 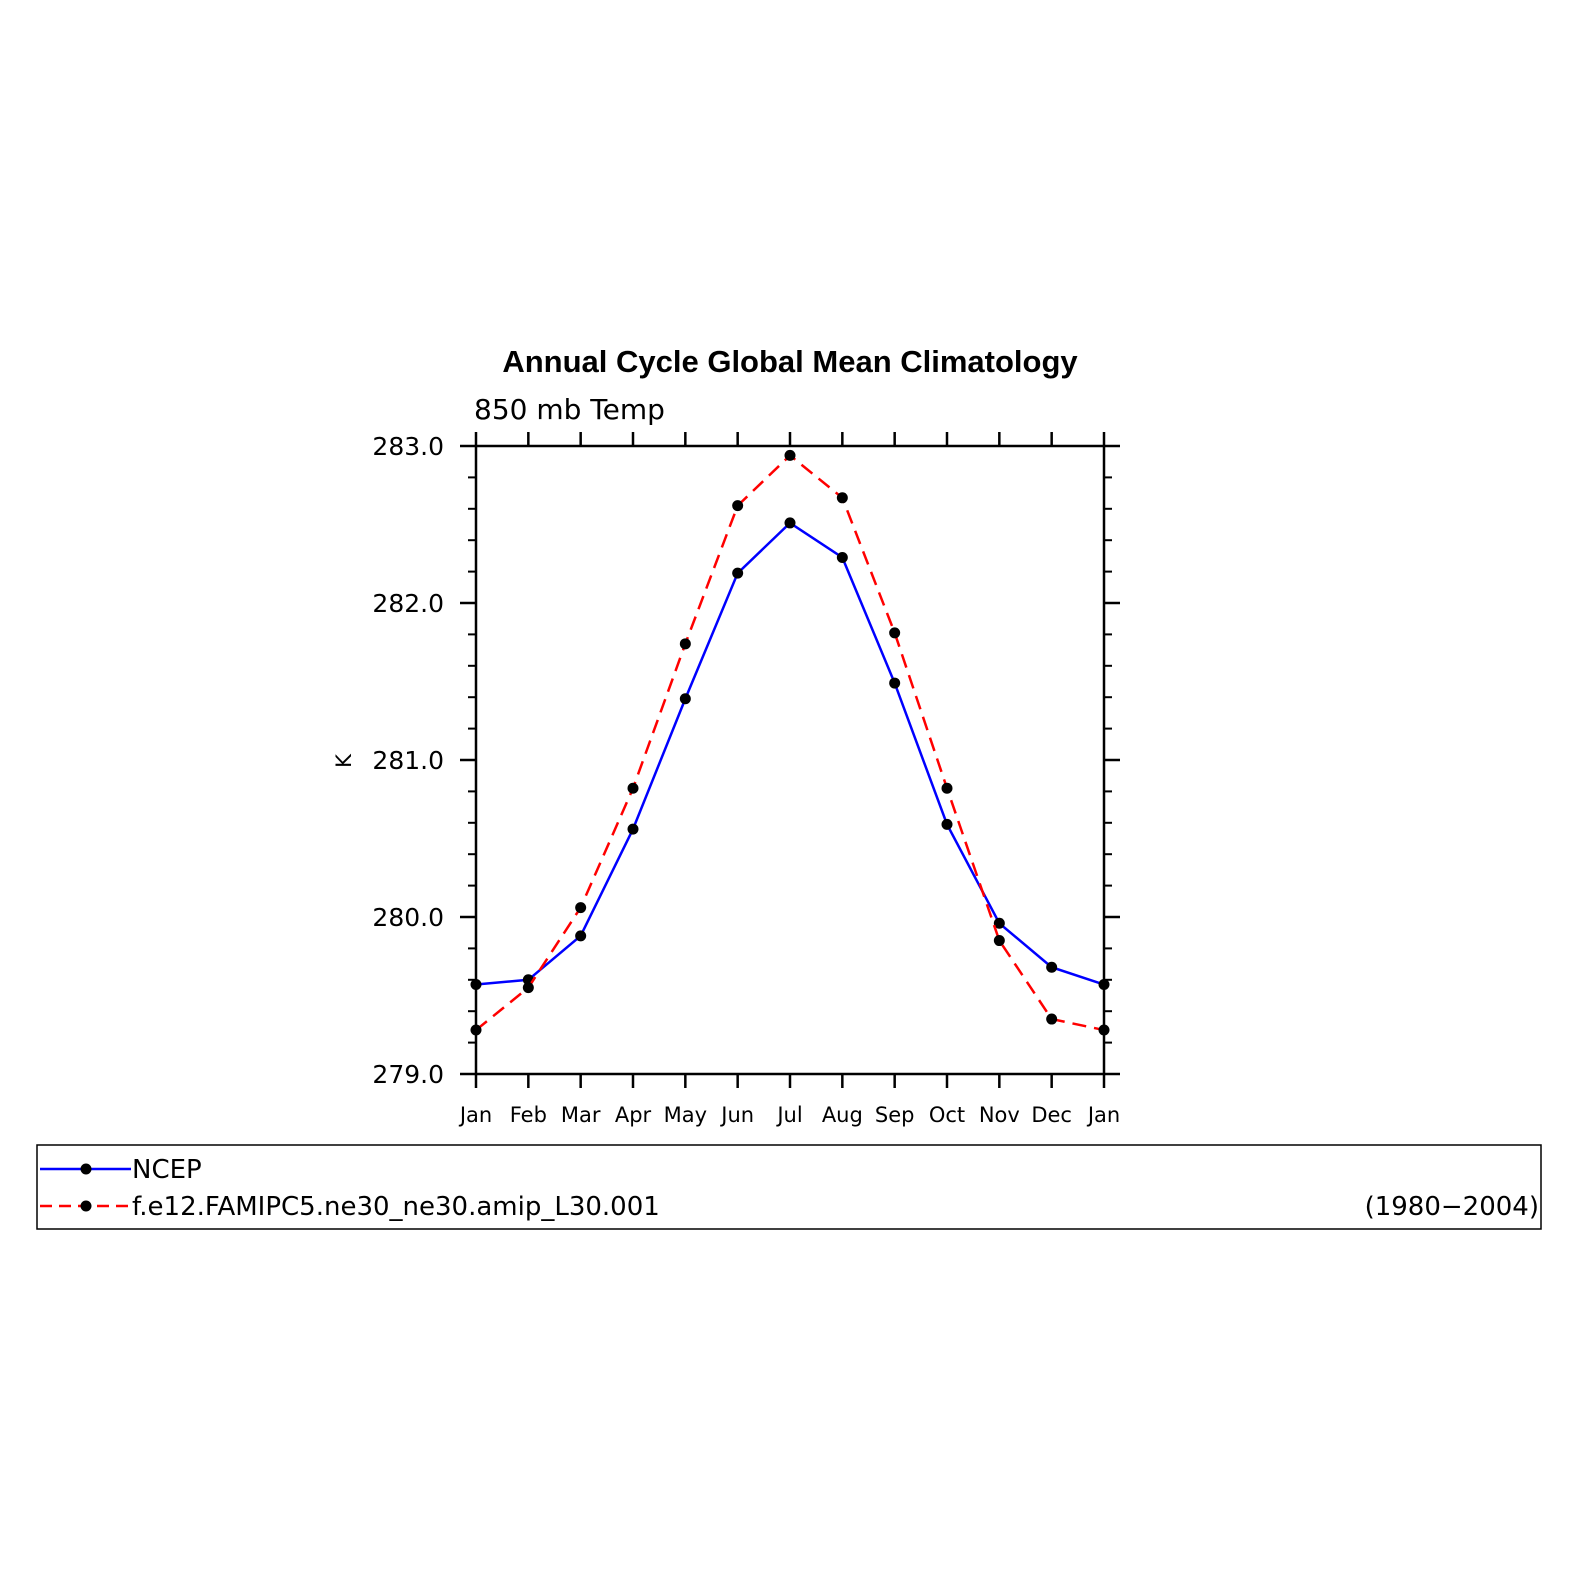 What do you see at coordinates (685, 1115) in the screenshot?
I see `x-tick-label: May` at bounding box center [685, 1115].